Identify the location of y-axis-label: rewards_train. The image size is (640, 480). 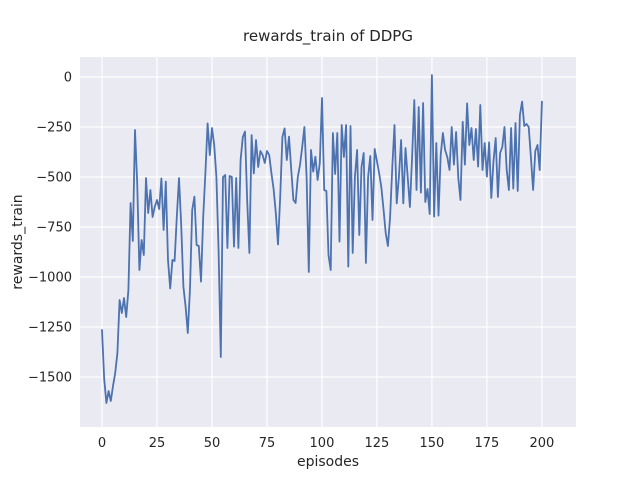
(18, 241).